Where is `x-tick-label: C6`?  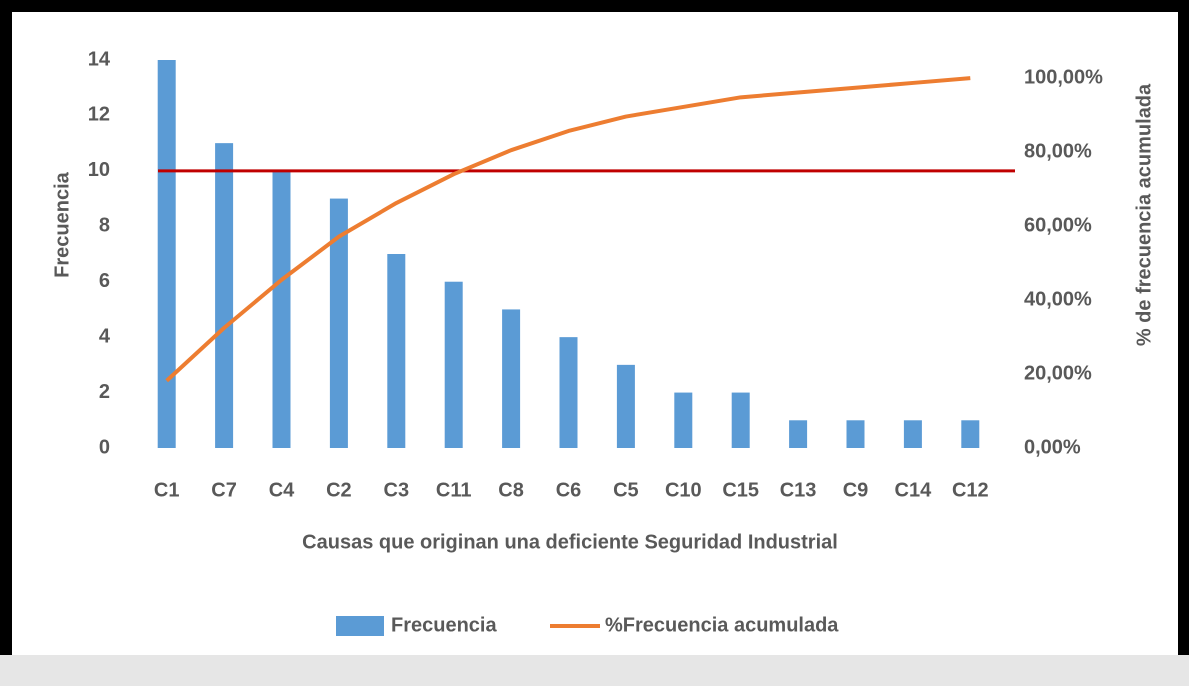 x-tick-label: C6 is located at coordinates (569, 490).